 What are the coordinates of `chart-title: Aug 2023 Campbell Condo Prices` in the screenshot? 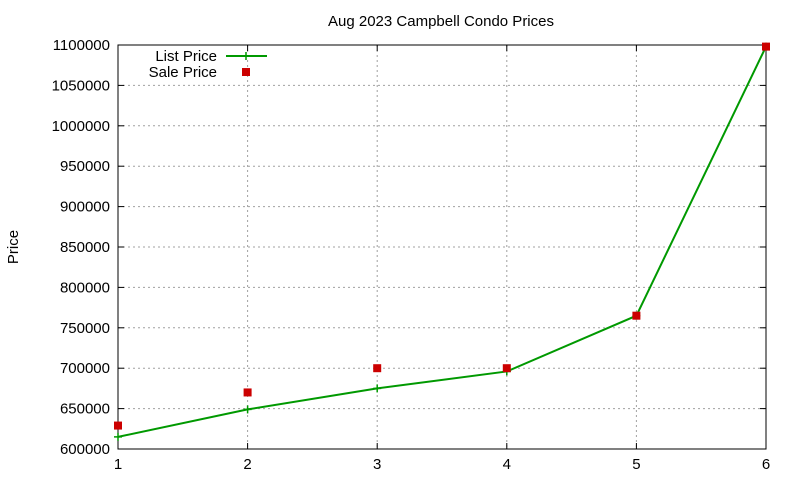 It's located at (441, 21).